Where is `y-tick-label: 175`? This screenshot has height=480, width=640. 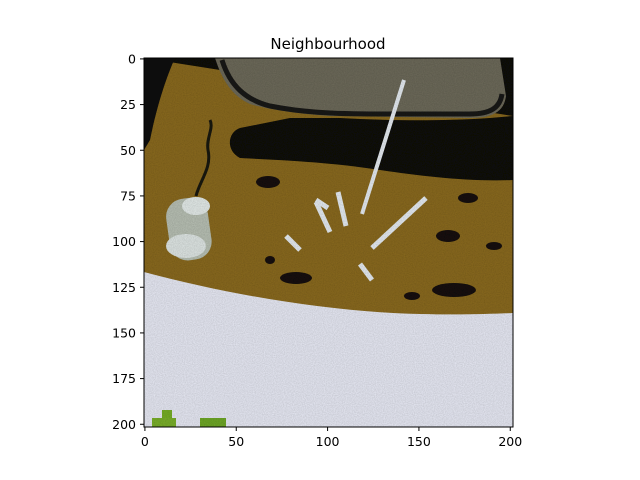
y-tick-label: 175 is located at coordinates (124, 378).